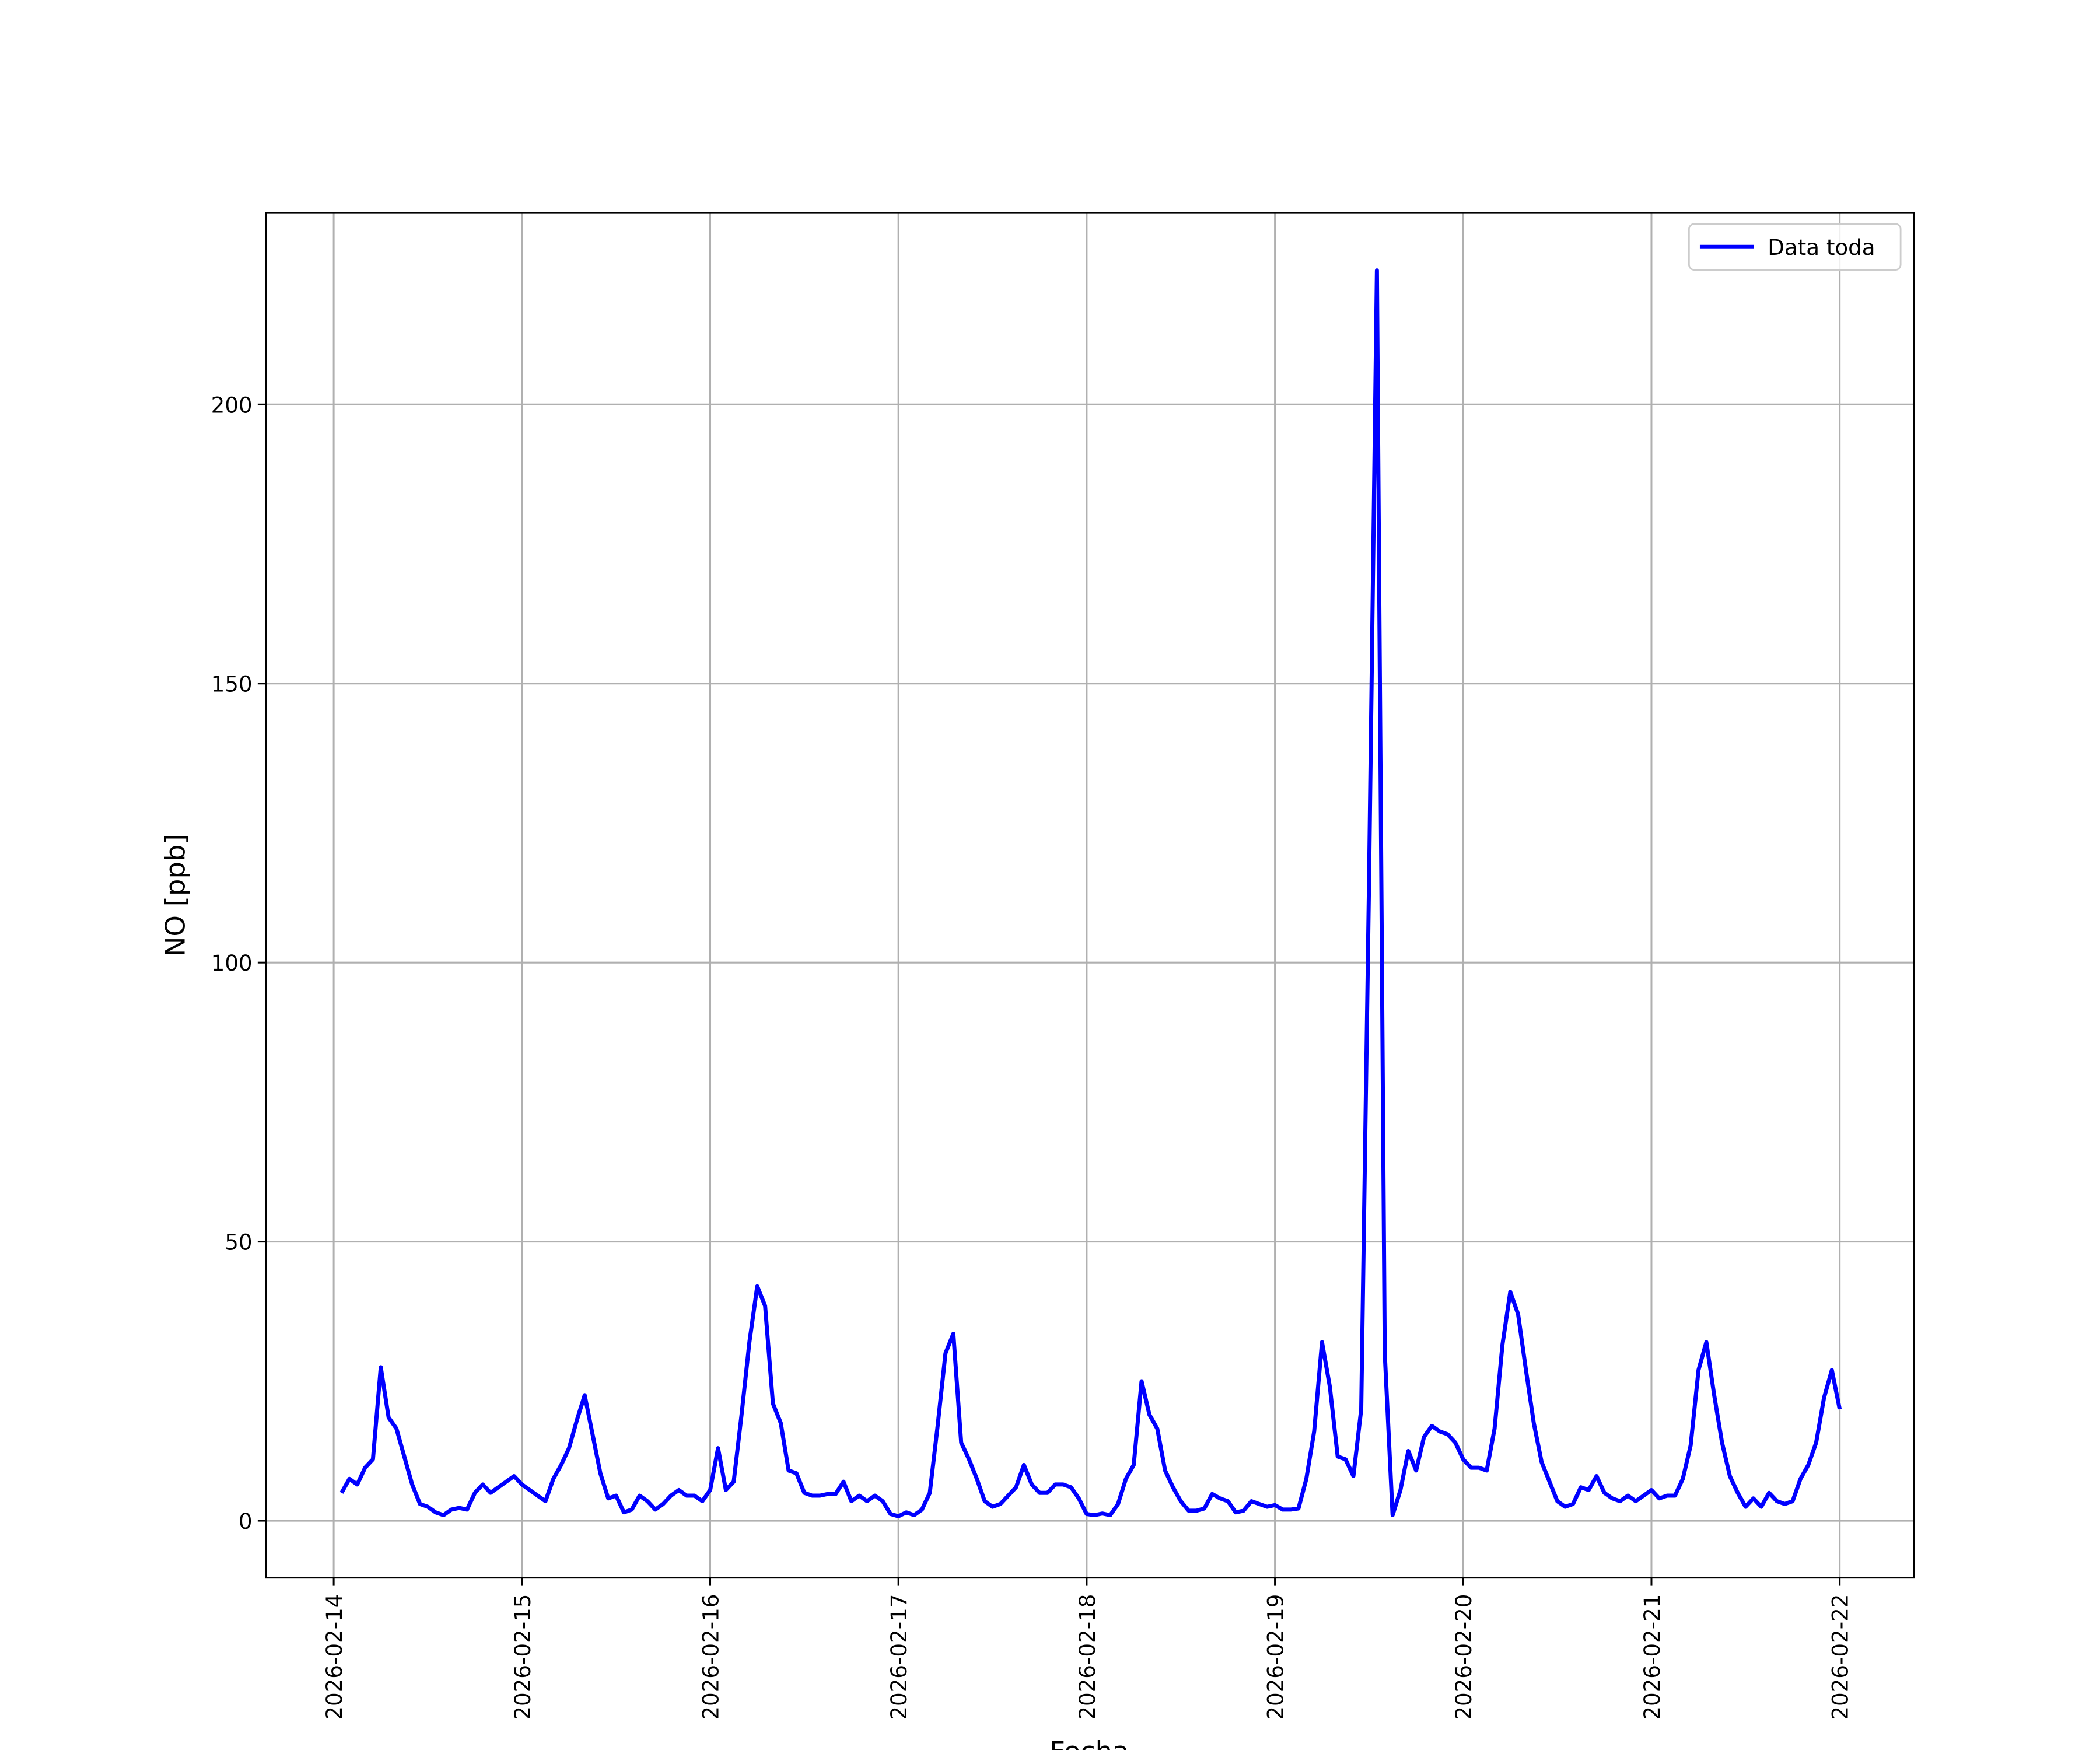  I want to click on x-tick-label: 2026-02-22, so click(1840, 1657).